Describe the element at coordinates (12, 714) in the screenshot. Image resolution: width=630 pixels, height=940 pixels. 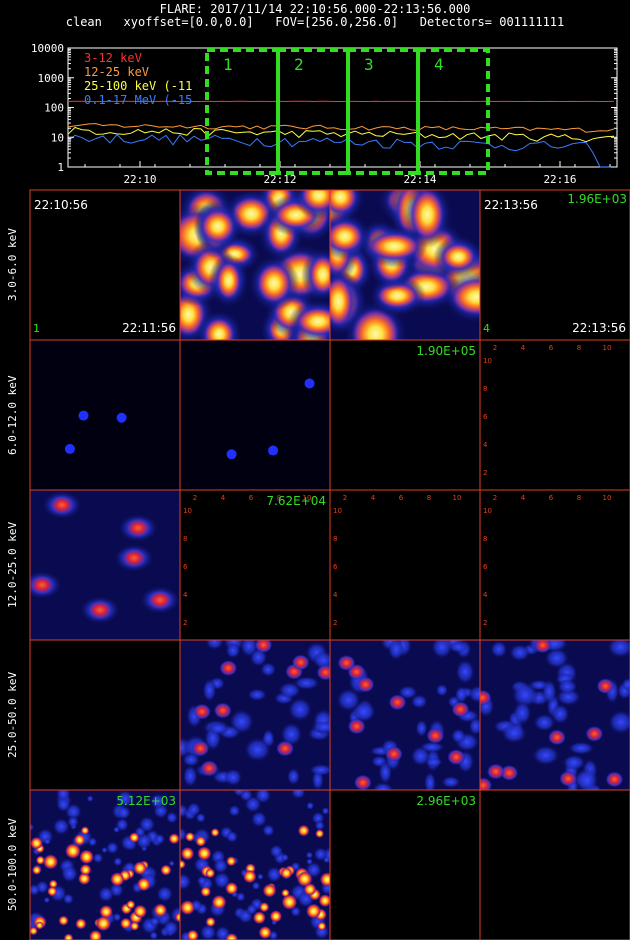
I see `row-energy-label: 25.0-50.0 keV` at that location.